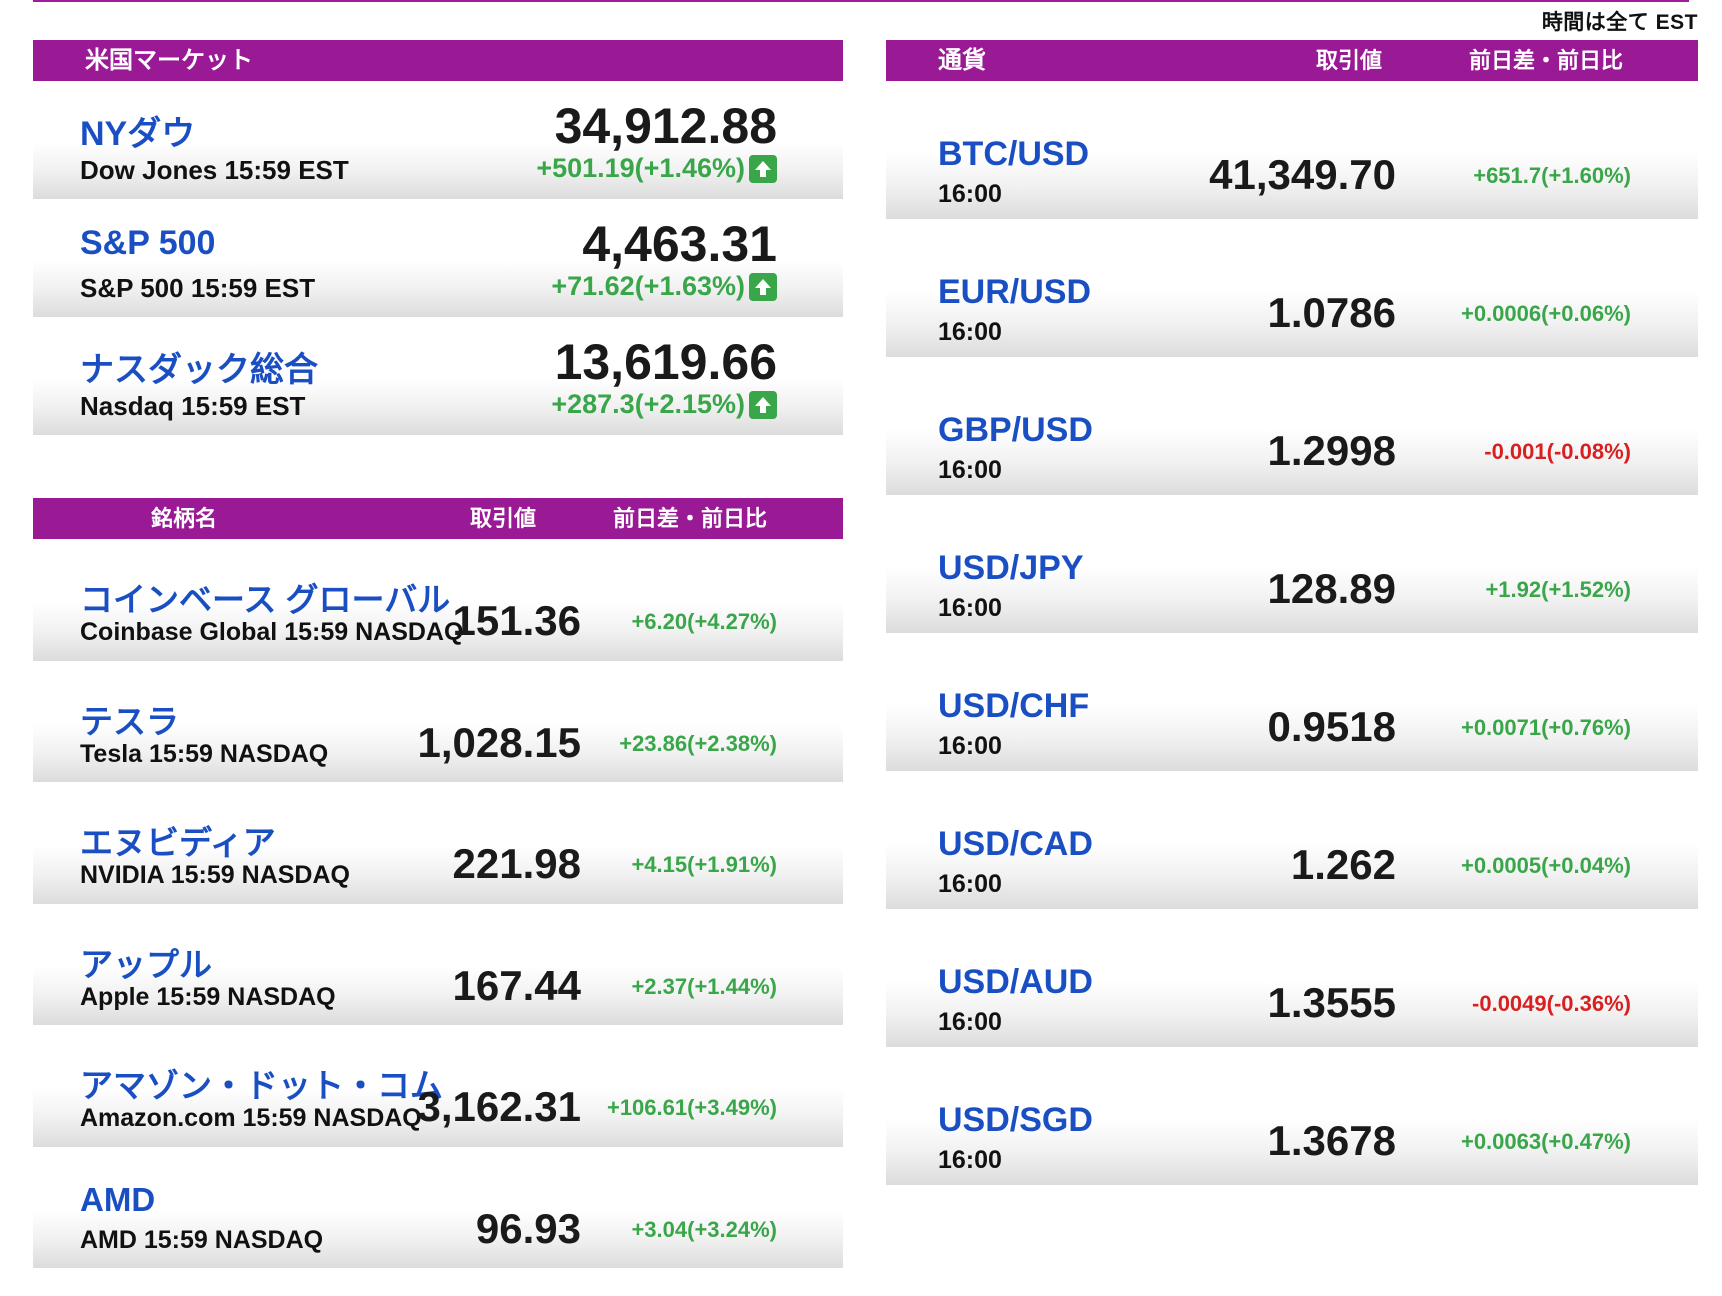 The height and width of the screenshot is (1296, 1722). I want to click on index-name-jp: S&P 500, so click(148, 243).